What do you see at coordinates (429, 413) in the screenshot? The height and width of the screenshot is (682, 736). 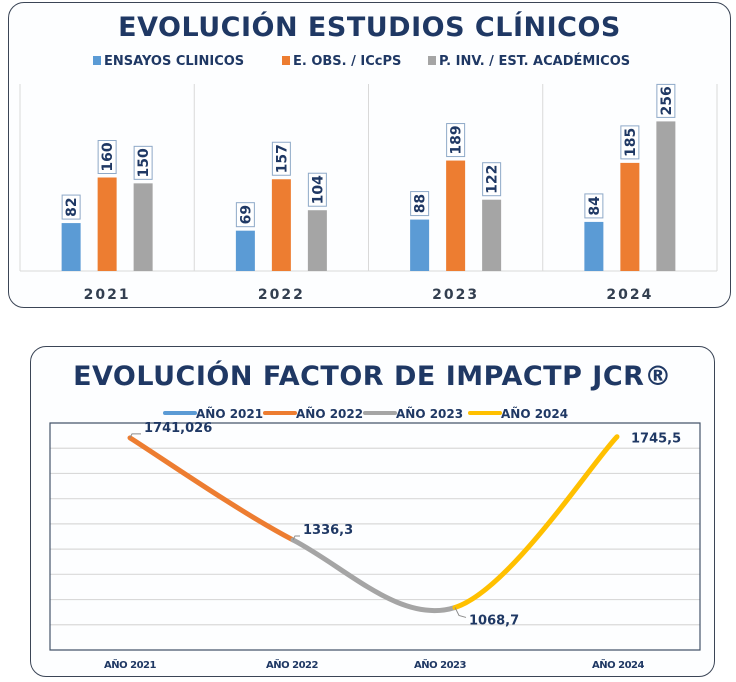 I see `legend-label: AÑO 2023` at bounding box center [429, 413].